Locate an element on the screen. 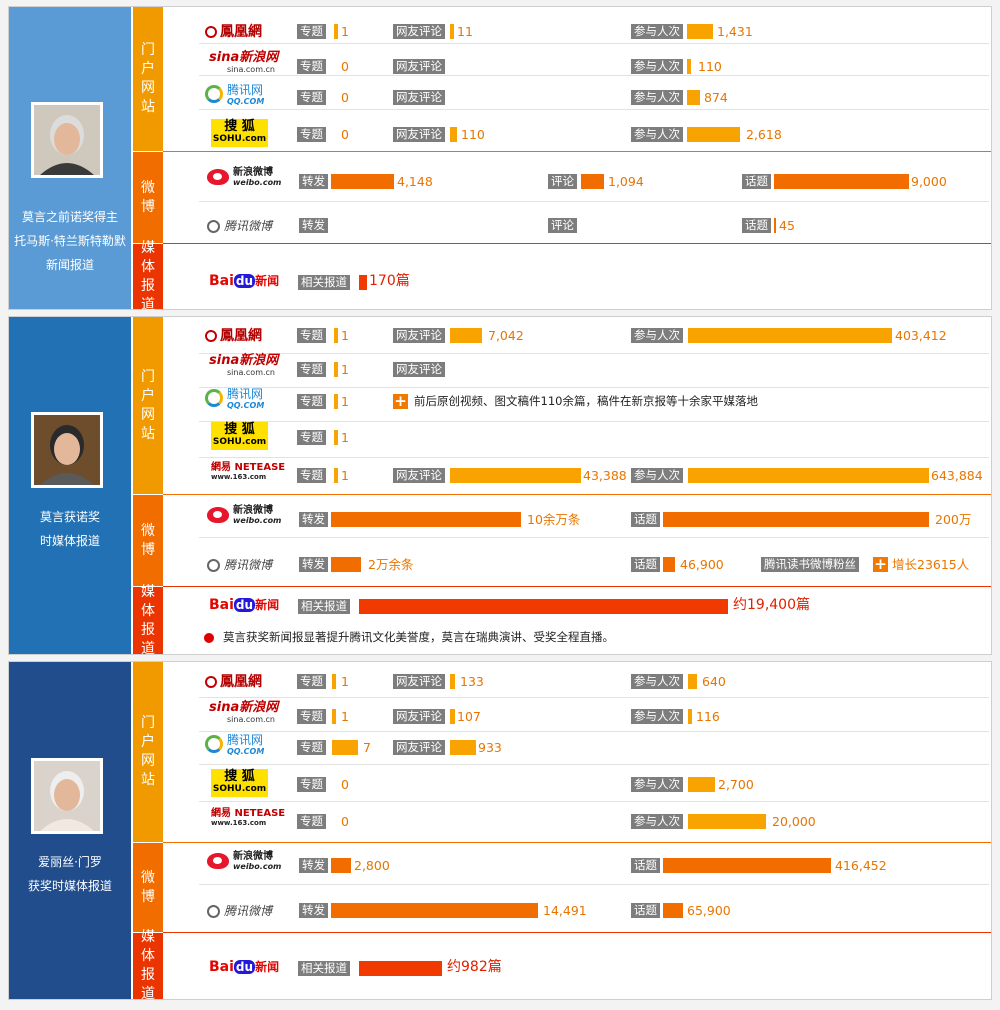  person-column: 莫言之前诺奖得主 托马斯·特兰斯特勒默 新闻报道 is located at coordinates (70, 158).